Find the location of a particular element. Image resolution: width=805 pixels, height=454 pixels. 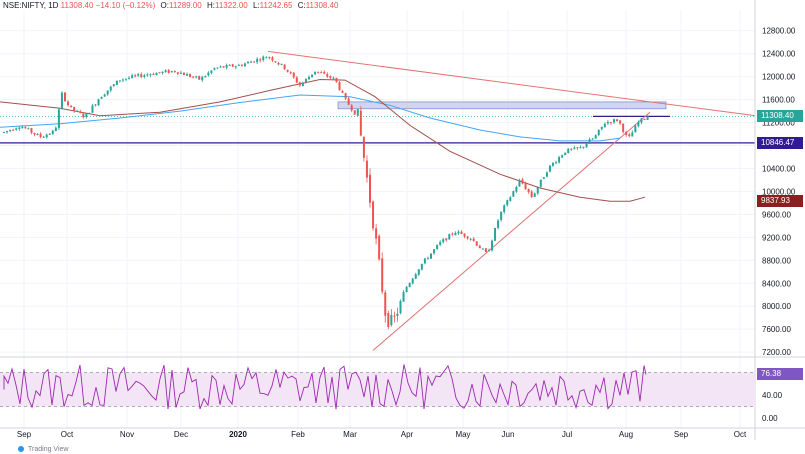

last-price-value: 11308.40 is located at coordinates (77, 5).